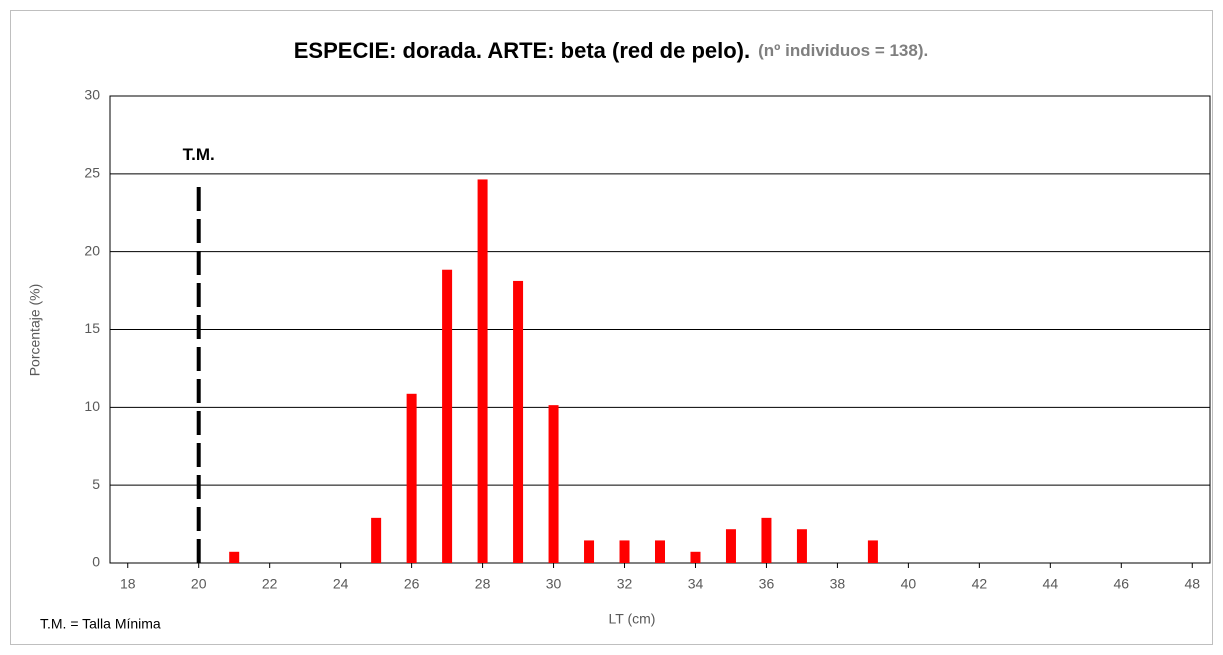  What do you see at coordinates (843, 50) in the screenshot?
I see `title-note: (nº individuos = 138).` at bounding box center [843, 50].